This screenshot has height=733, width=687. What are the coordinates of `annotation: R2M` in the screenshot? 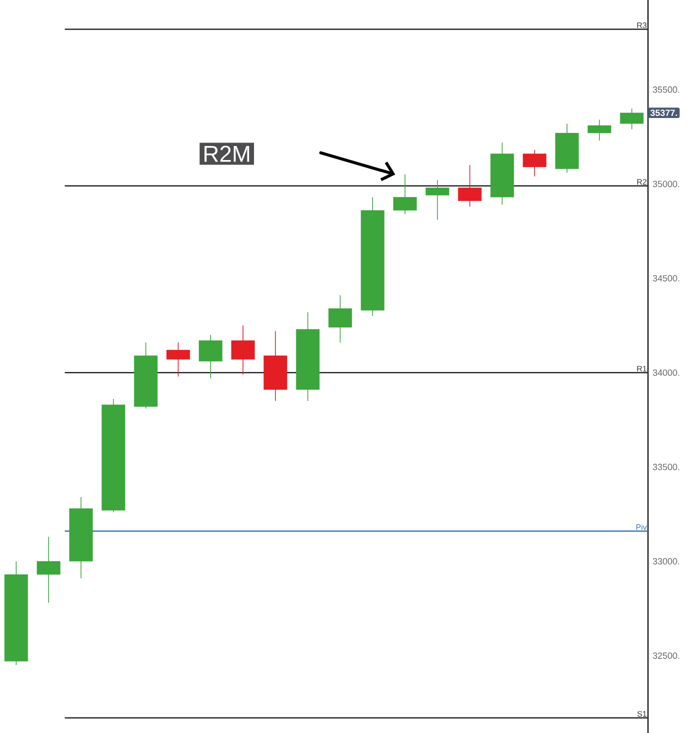 It's located at (227, 154).